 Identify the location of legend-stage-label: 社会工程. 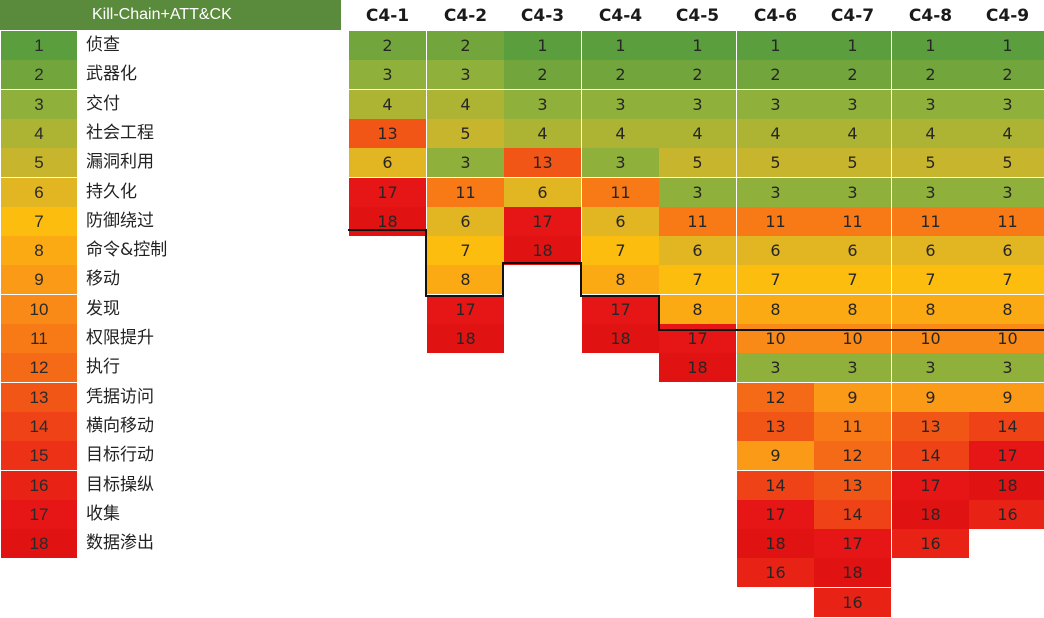
(120, 133).